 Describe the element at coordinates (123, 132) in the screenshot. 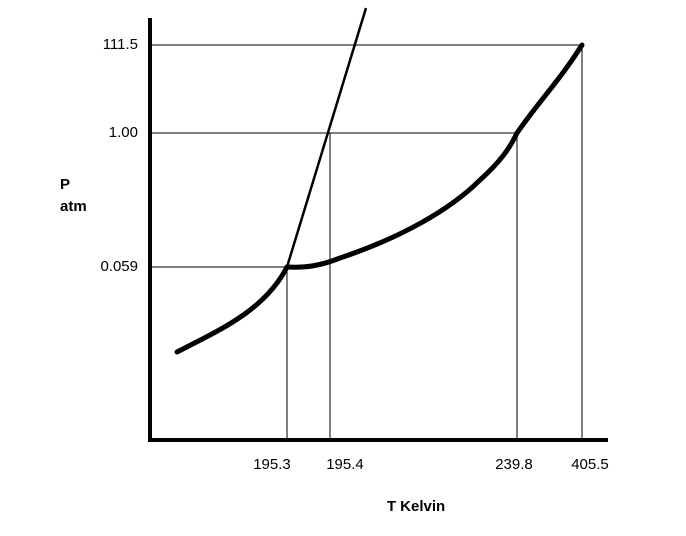

I see `y-label: 1.00` at that location.